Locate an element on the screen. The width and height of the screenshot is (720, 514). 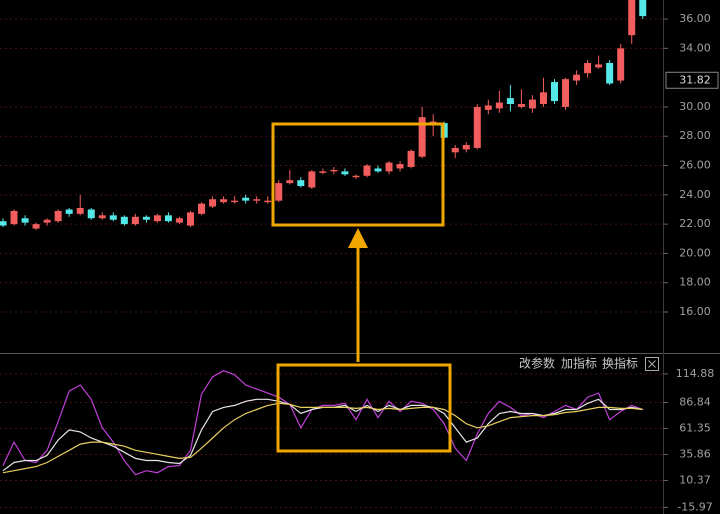
last-price-box is located at coordinates (692, 80).